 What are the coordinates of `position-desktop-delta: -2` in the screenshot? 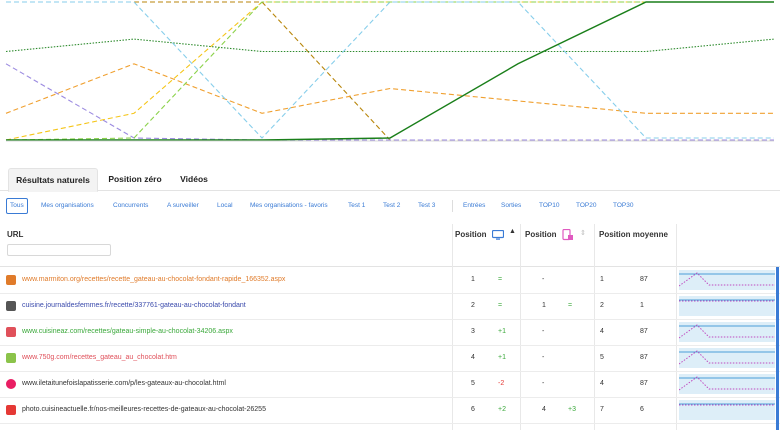 It's located at (501, 383).